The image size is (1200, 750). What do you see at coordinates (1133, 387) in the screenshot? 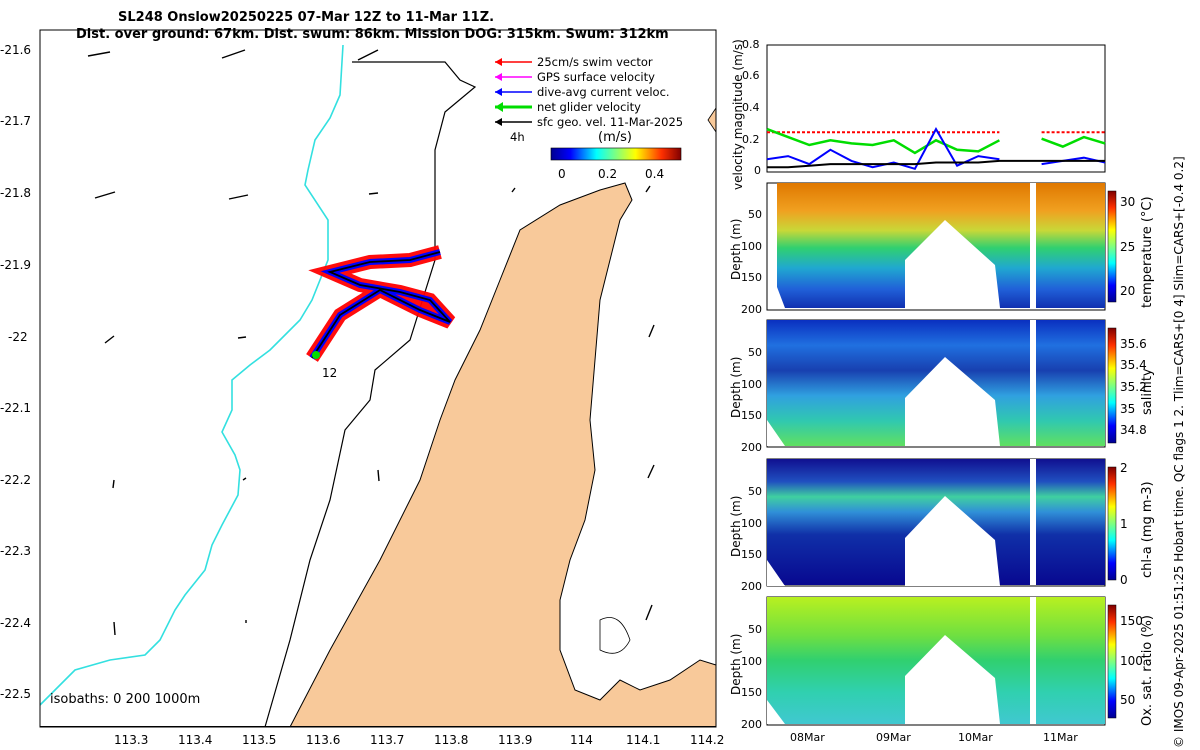
I see `sal-cbar-tick: 35.2` at bounding box center [1133, 387].